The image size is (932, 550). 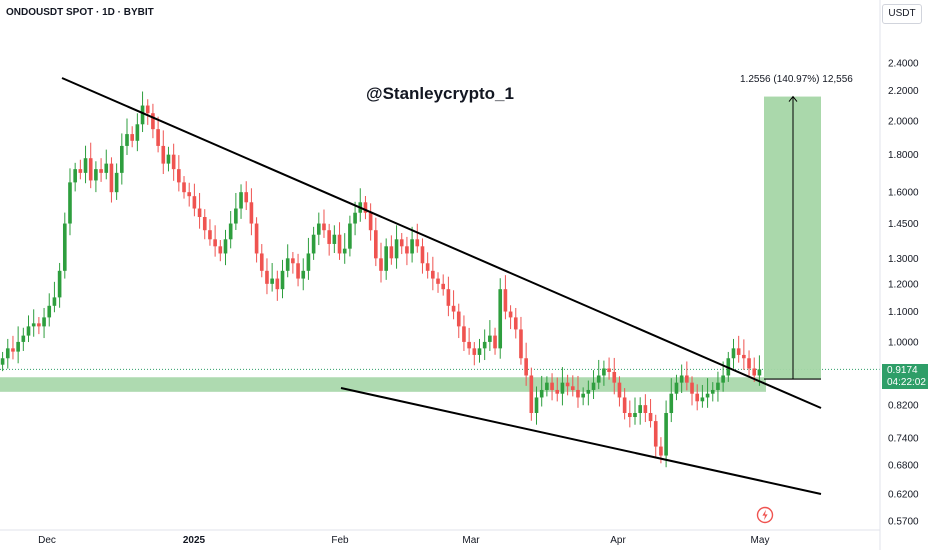 What do you see at coordinates (80, 12) in the screenshot?
I see `symbol-title: ONDOUSDT SPOT · 1D · BYBIT` at bounding box center [80, 12].